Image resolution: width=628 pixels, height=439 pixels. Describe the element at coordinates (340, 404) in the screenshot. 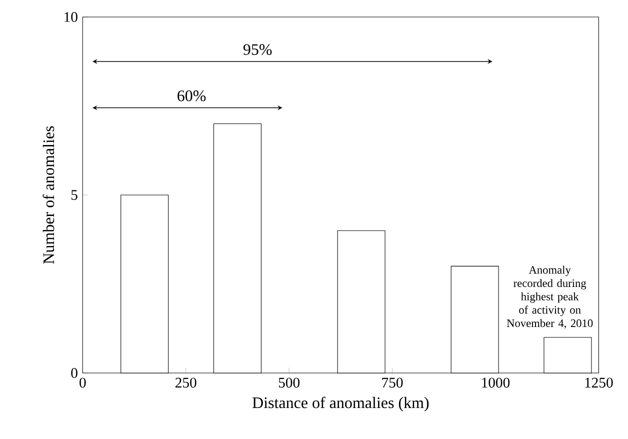

I see `x-axis-title: Distance of anomalies (km)` at that location.